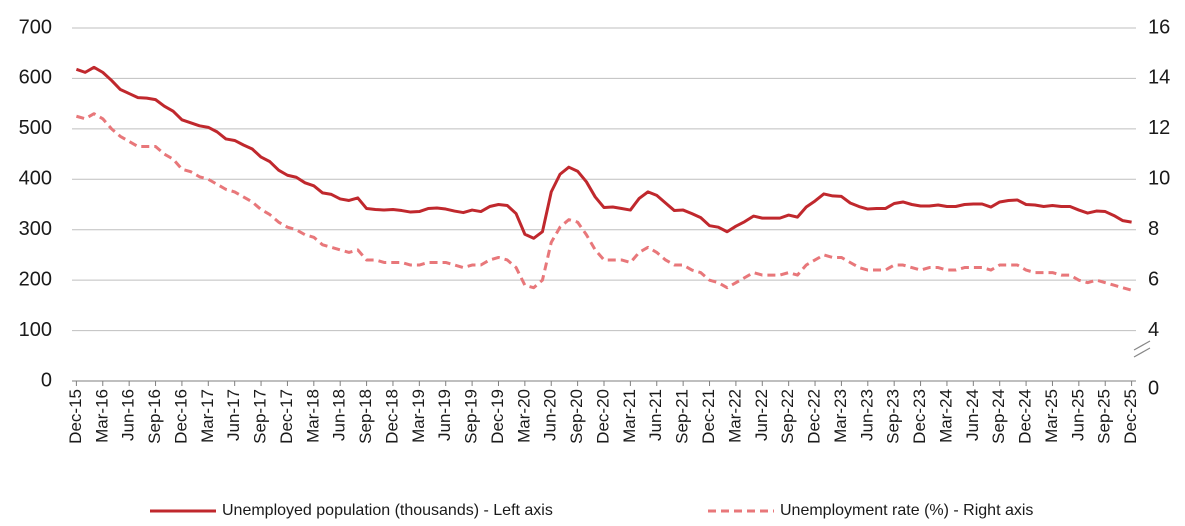 The width and height of the screenshot is (1185, 526). I want to click on x-tick-label: Sep-23, so click(893, 416).